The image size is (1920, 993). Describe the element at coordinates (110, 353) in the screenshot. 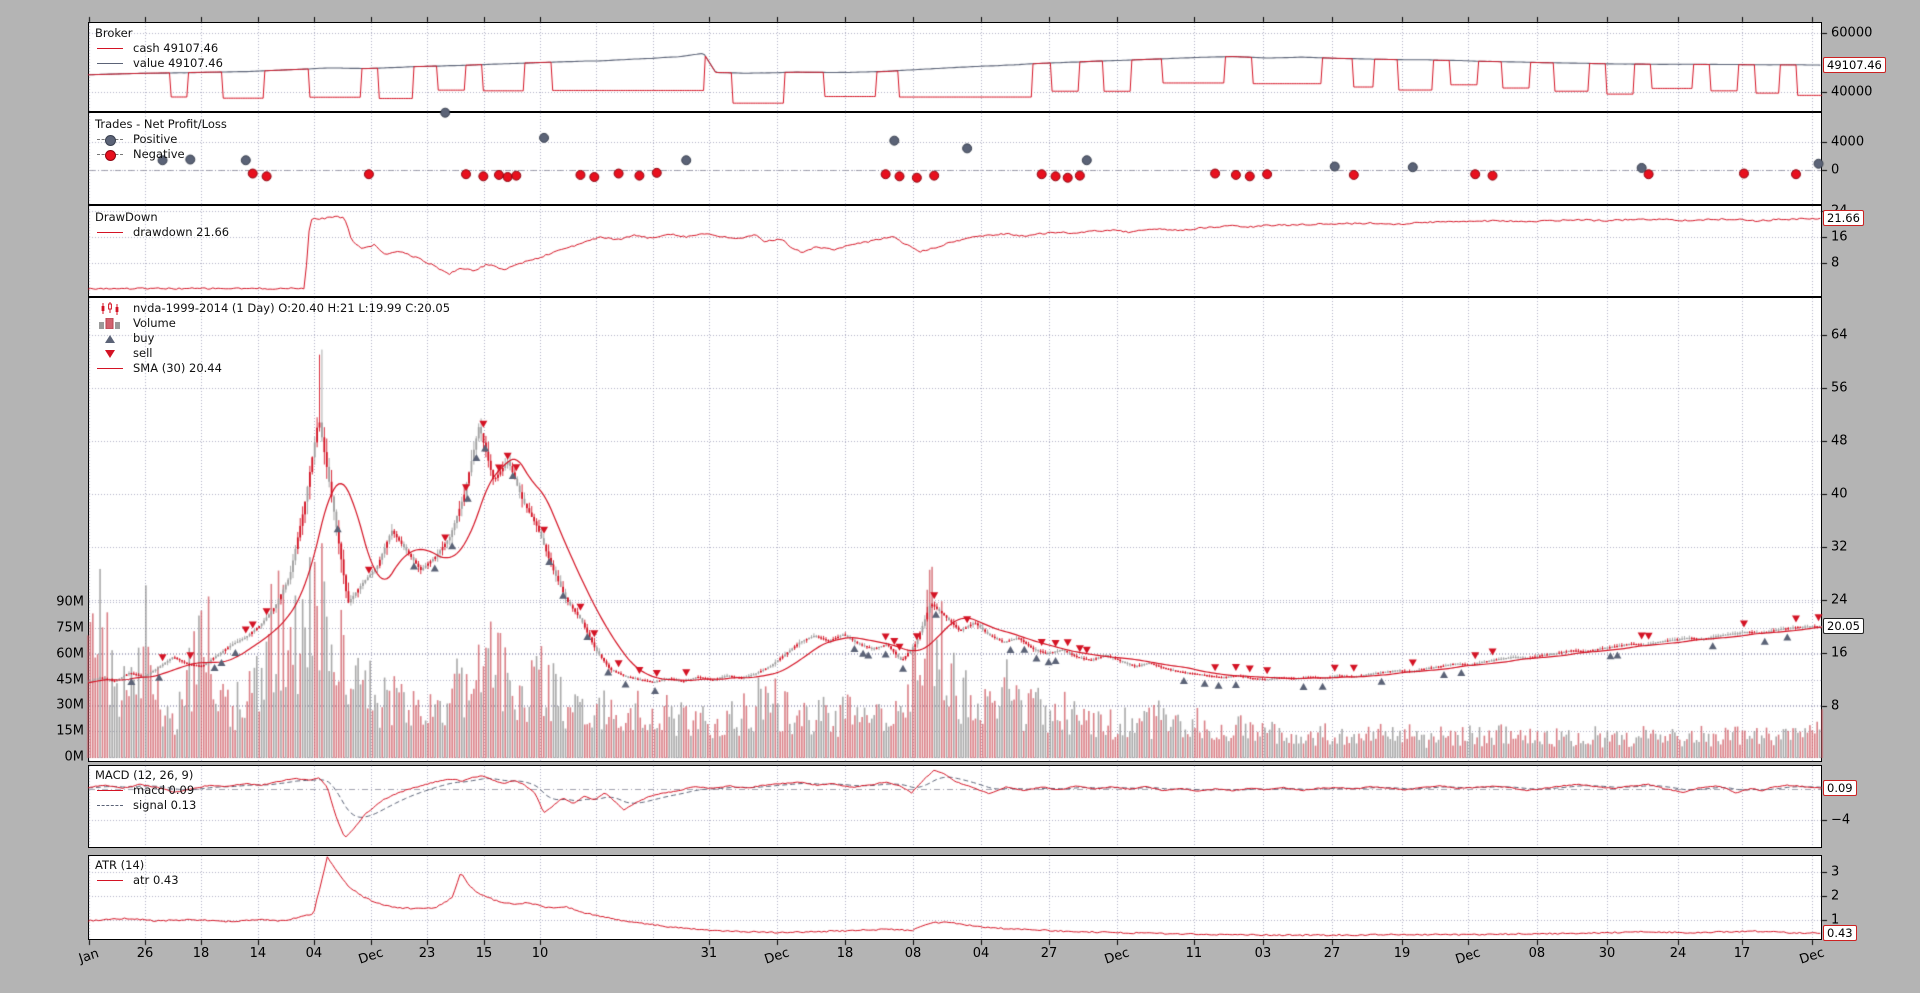

I see `sell-marker-icon` at that location.